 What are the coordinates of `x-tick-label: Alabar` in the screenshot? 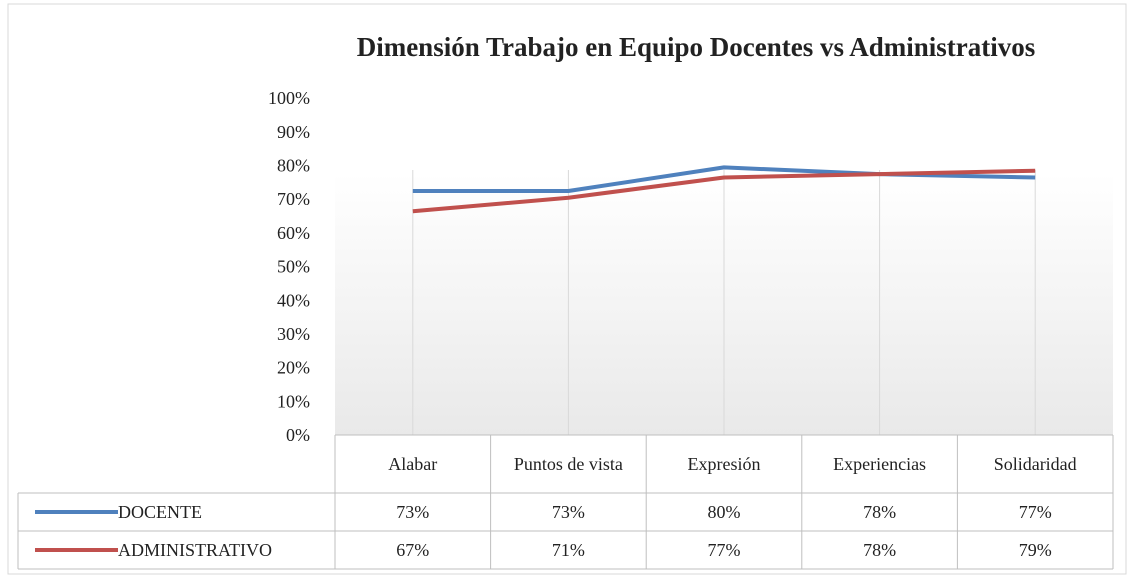 It's located at (413, 464).